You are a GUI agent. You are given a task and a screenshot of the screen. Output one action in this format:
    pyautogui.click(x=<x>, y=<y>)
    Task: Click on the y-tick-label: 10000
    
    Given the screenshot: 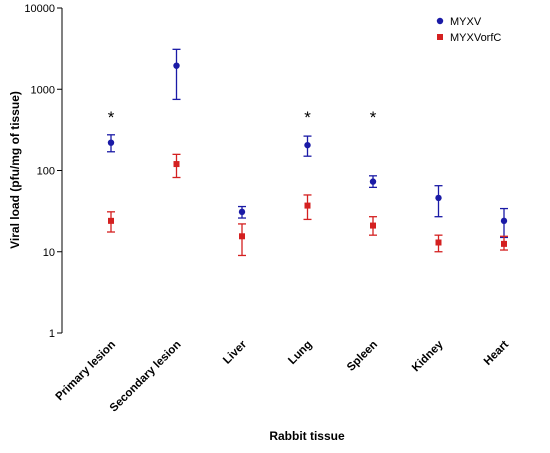 What is the action you would take?
    pyautogui.click(x=39, y=9)
    